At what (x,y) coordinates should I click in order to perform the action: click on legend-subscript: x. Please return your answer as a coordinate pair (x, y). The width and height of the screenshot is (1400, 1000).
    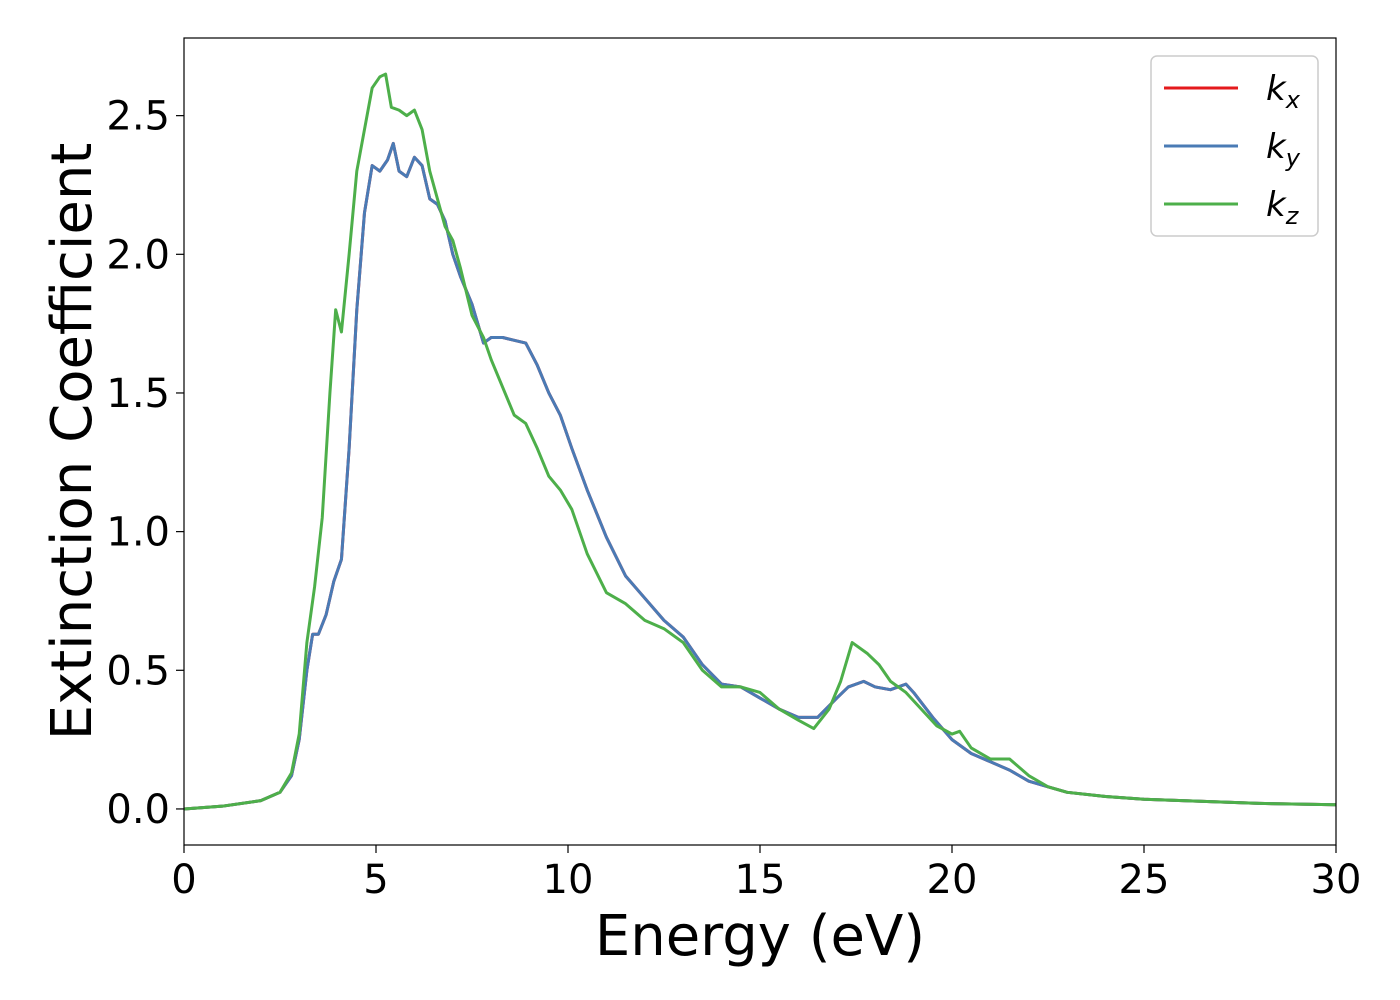
    Looking at the image, I should click on (1293, 100).